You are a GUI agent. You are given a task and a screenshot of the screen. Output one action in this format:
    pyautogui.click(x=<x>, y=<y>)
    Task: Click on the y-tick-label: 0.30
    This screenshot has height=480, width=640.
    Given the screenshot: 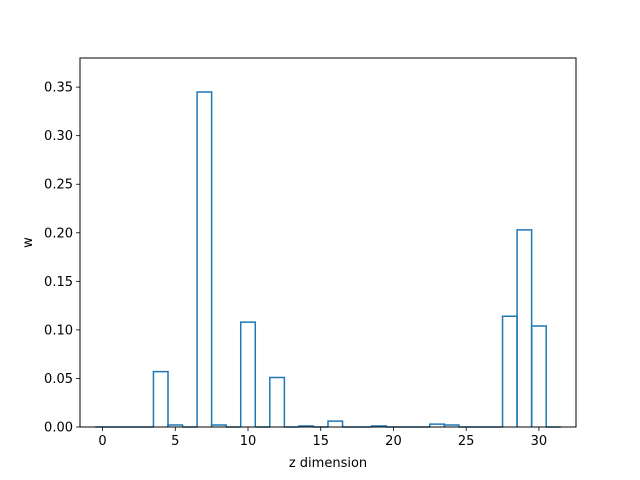 What is the action you would take?
    pyautogui.click(x=58, y=136)
    